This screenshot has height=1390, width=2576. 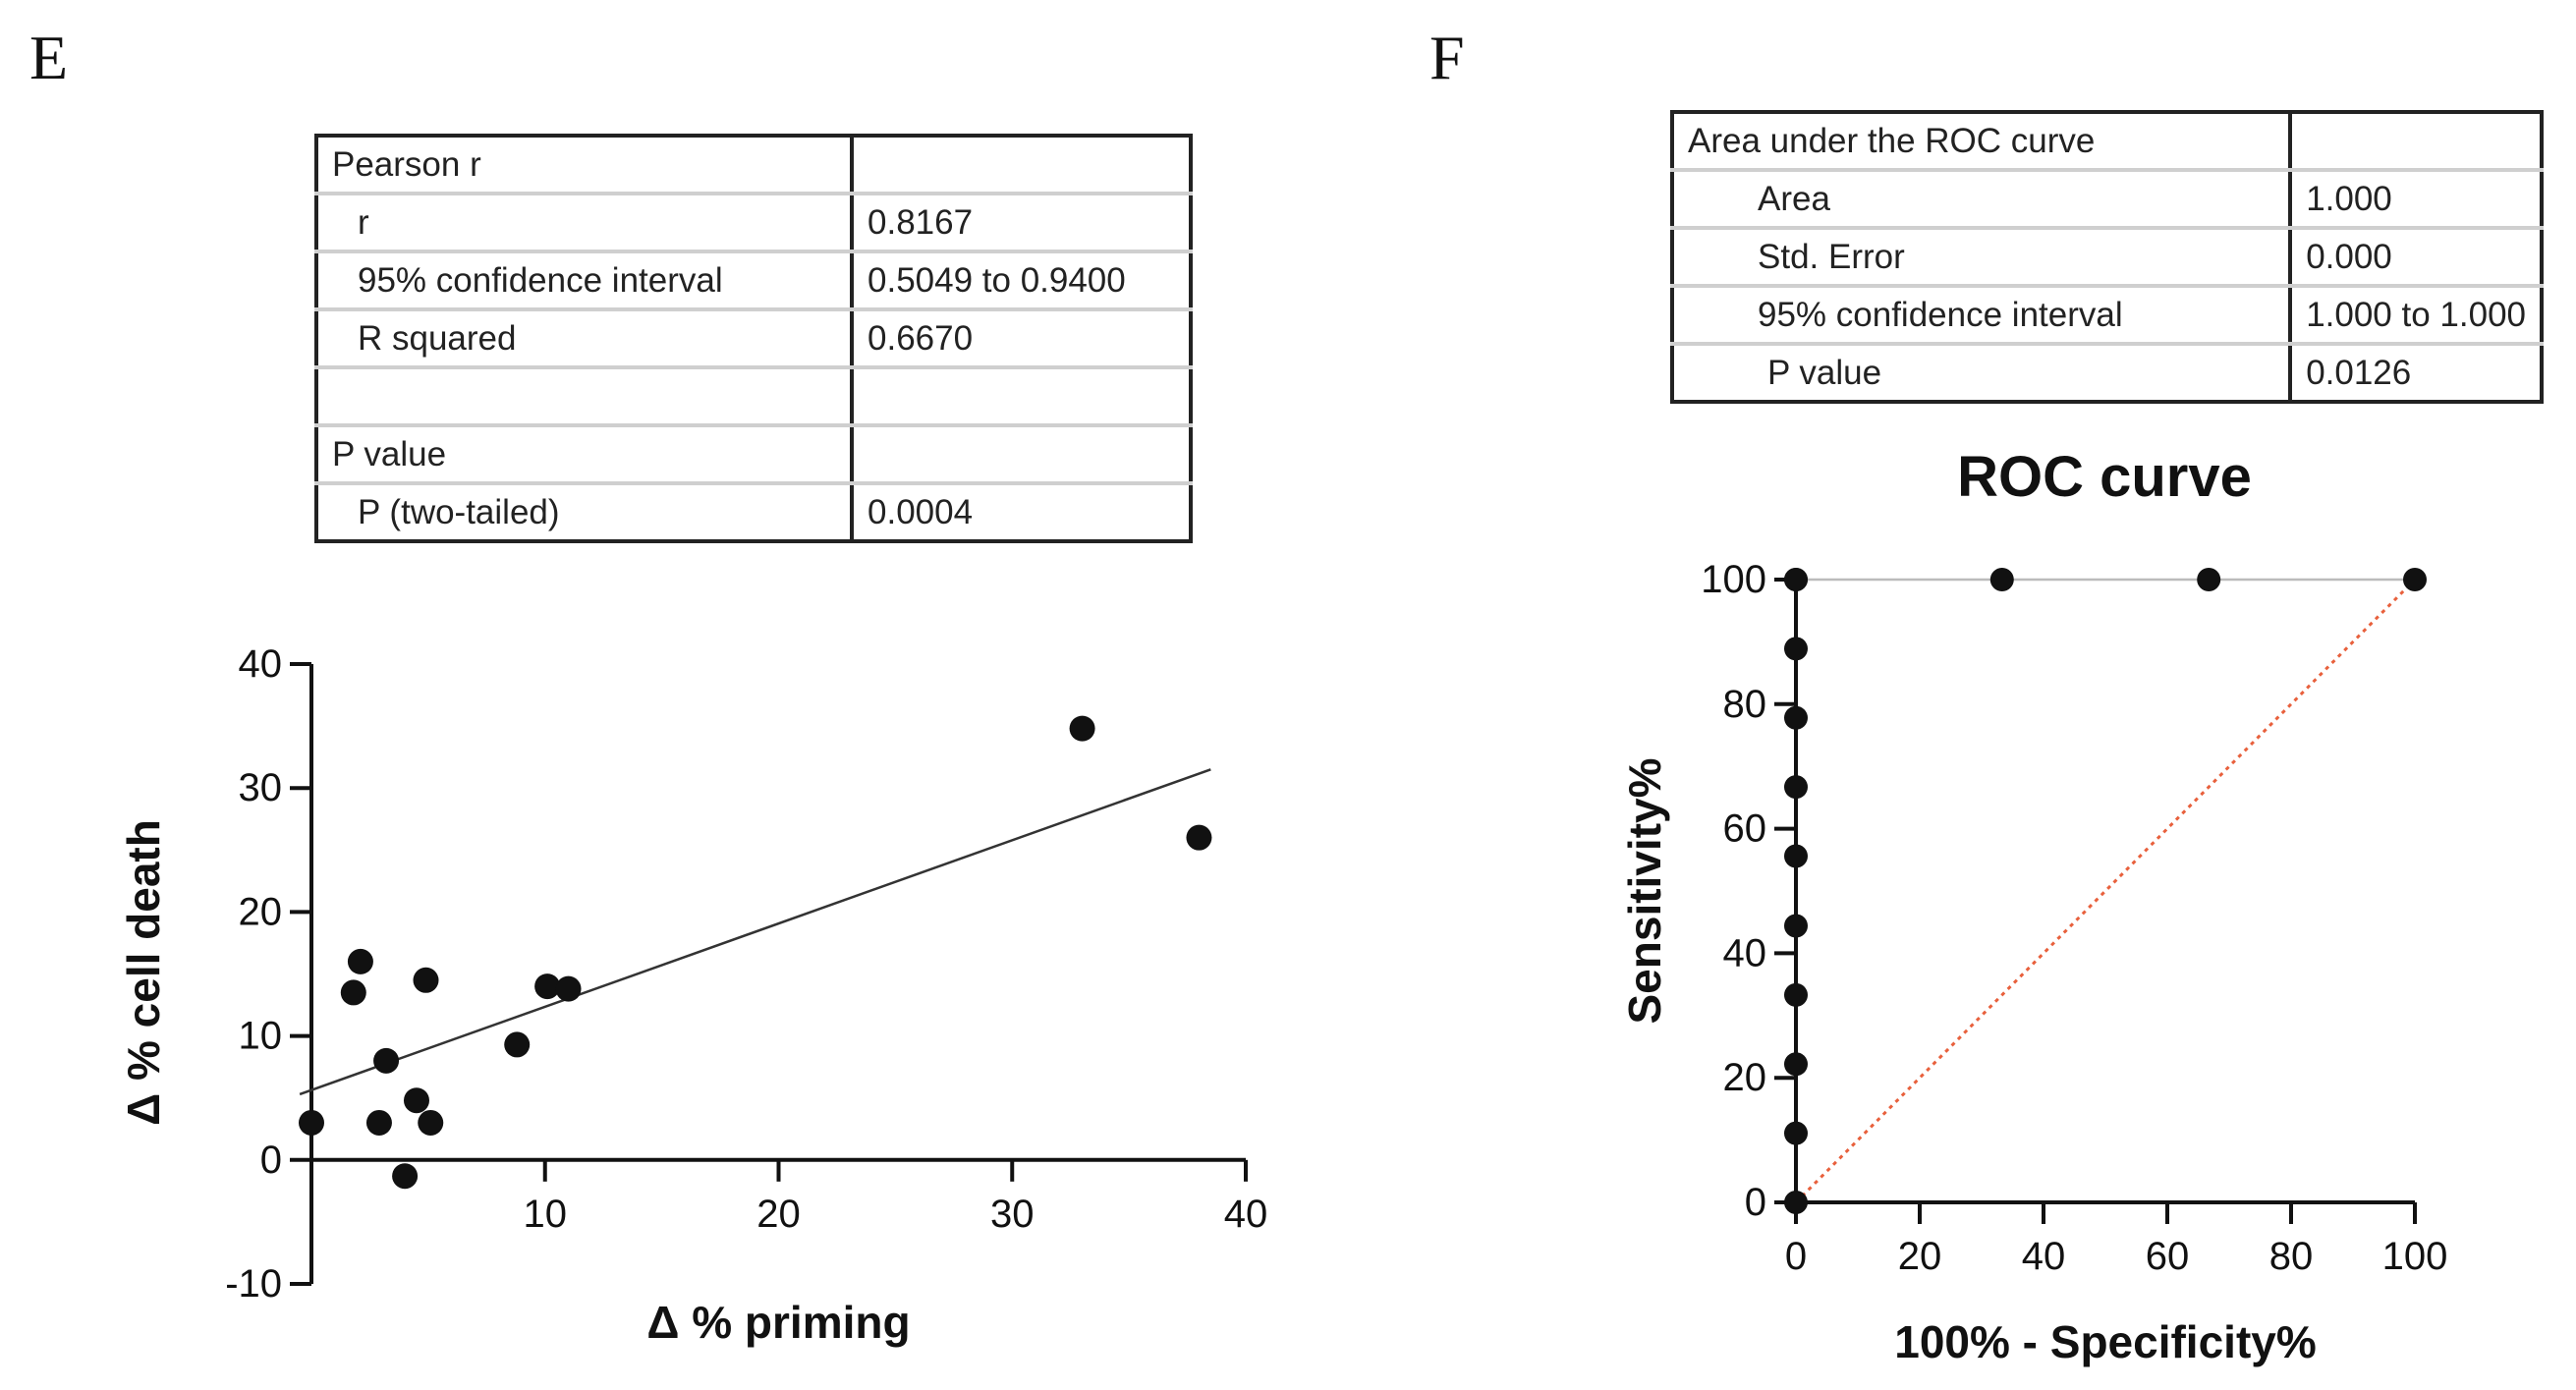 I want to click on x-tick-label: 60, so click(x=2168, y=1257).